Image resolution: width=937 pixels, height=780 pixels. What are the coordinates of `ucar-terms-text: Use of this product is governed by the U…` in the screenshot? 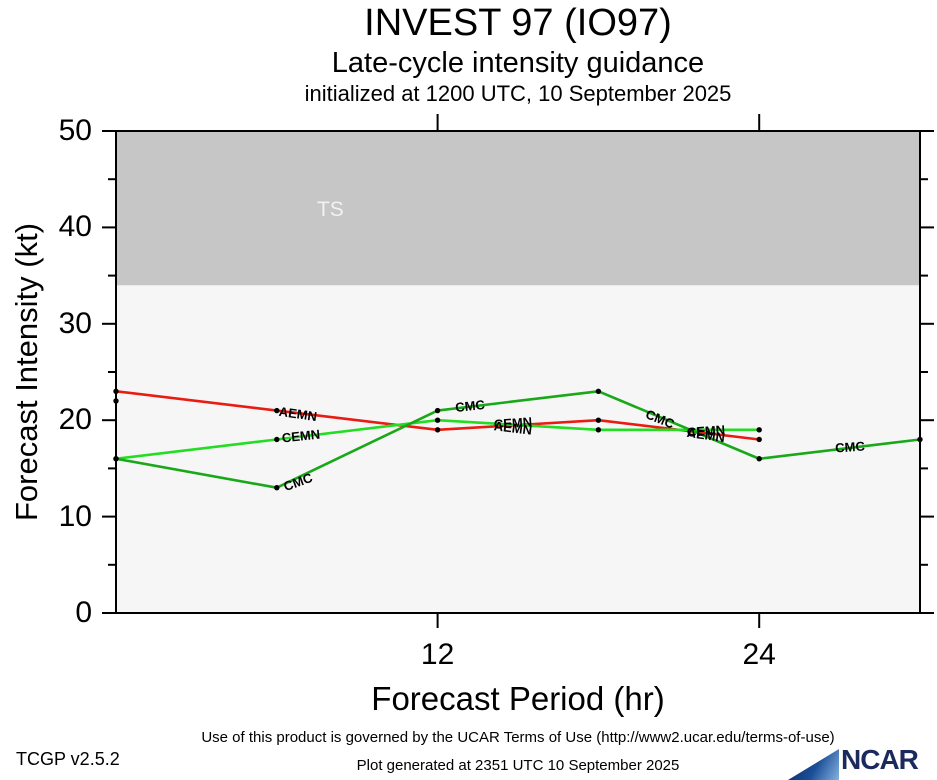 It's located at (518, 737).